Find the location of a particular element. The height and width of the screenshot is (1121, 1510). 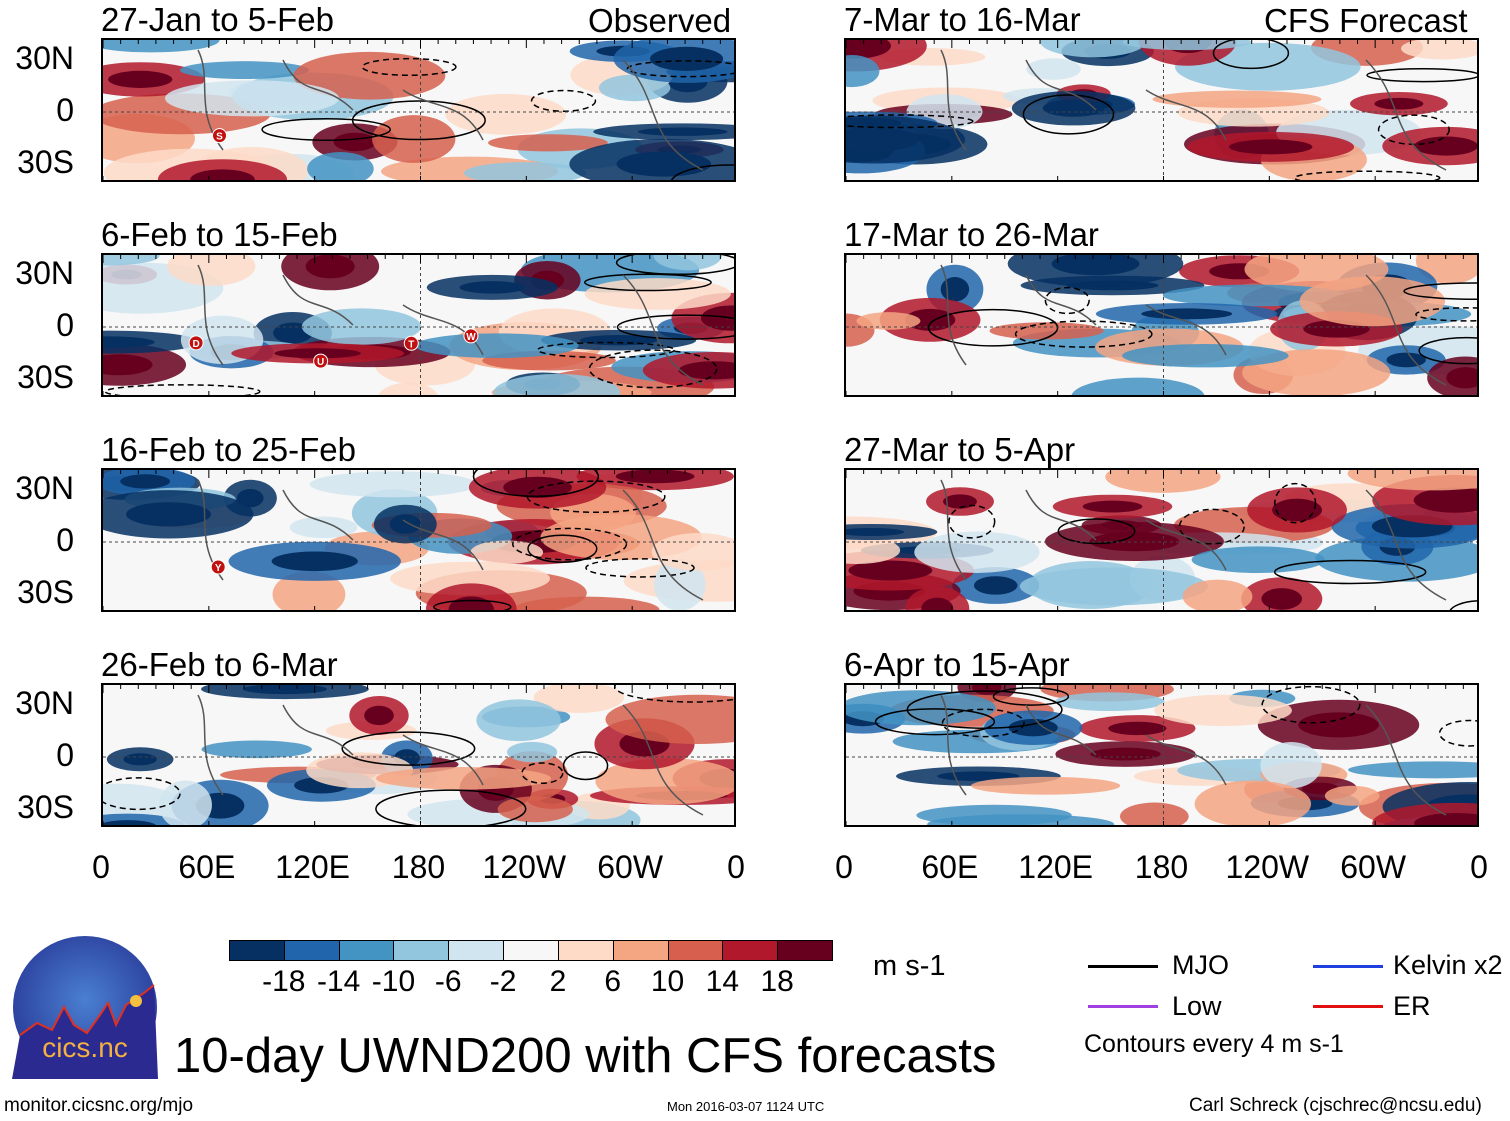

mjo-line-swatch is located at coordinates (1123, 966).